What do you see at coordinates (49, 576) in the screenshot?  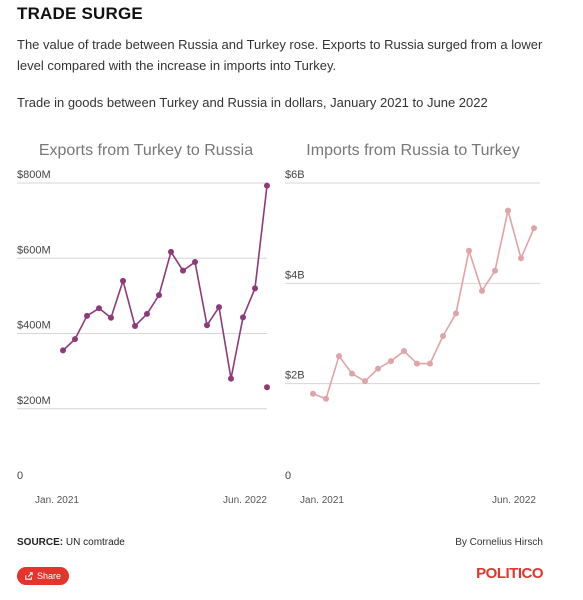 I see `share-label: Share` at bounding box center [49, 576].